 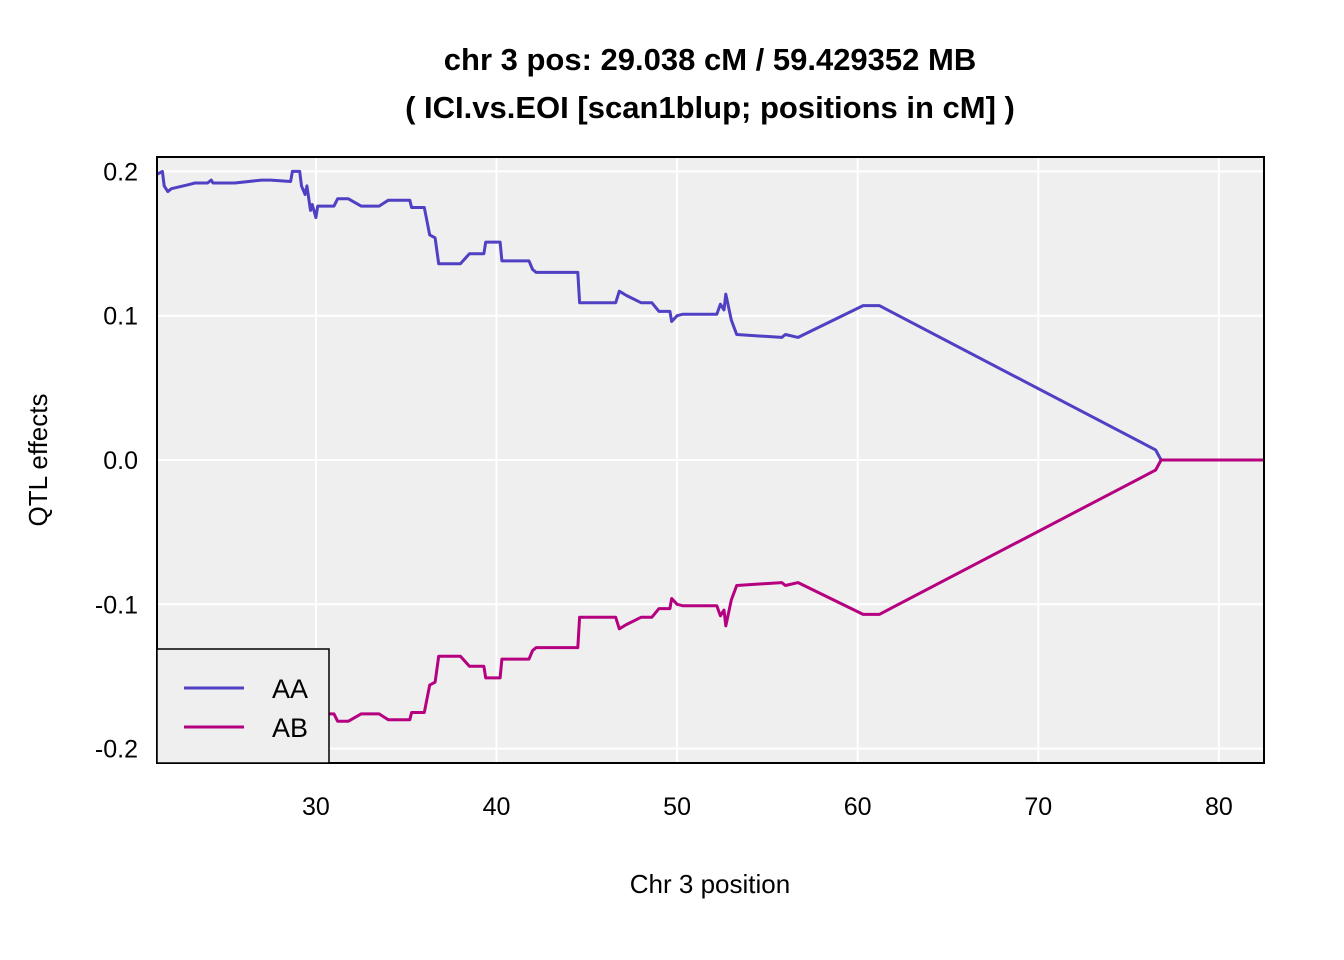 I want to click on y-axis-label: QTL effects, so click(x=38, y=460).